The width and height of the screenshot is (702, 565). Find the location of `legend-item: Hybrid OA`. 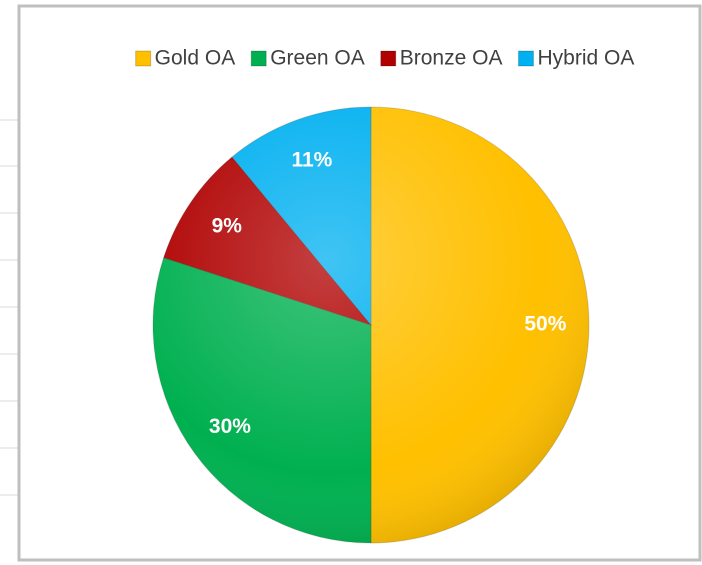

legend-item: Hybrid OA is located at coordinates (575, 58).